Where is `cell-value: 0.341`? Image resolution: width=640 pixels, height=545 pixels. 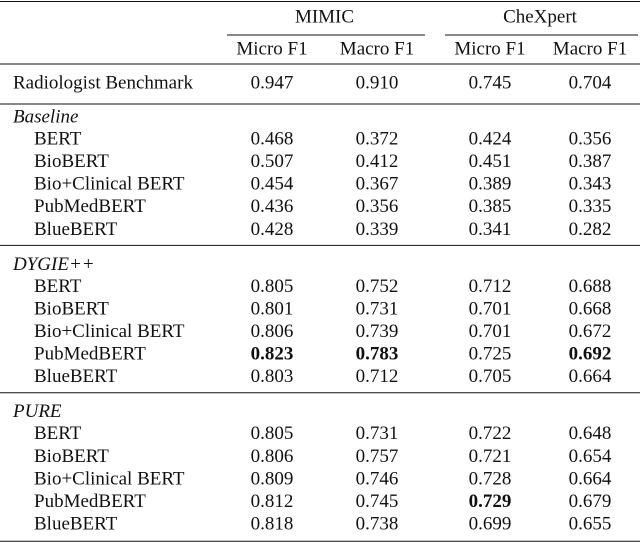 cell-value: 0.341 is located at coordinates (490, 229).